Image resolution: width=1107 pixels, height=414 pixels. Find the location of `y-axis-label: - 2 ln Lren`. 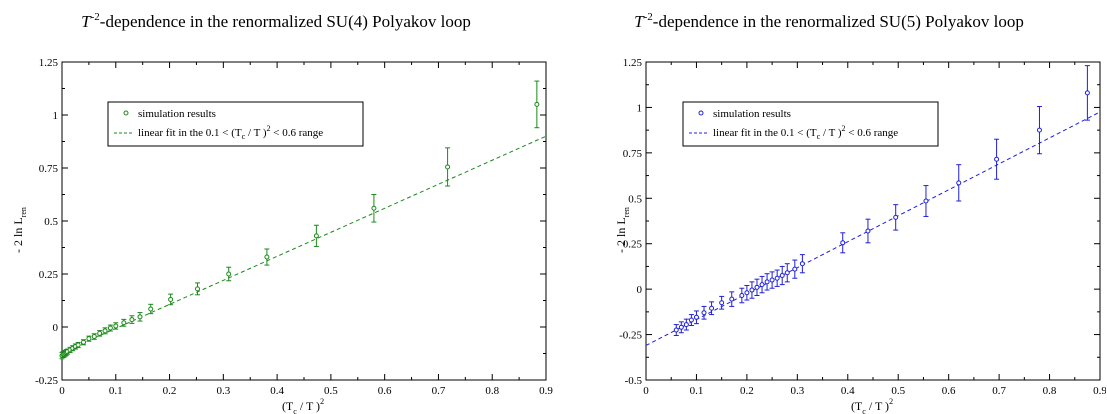

y-axis-label: - 2 ln Lren is located at coordinates (19, 230).